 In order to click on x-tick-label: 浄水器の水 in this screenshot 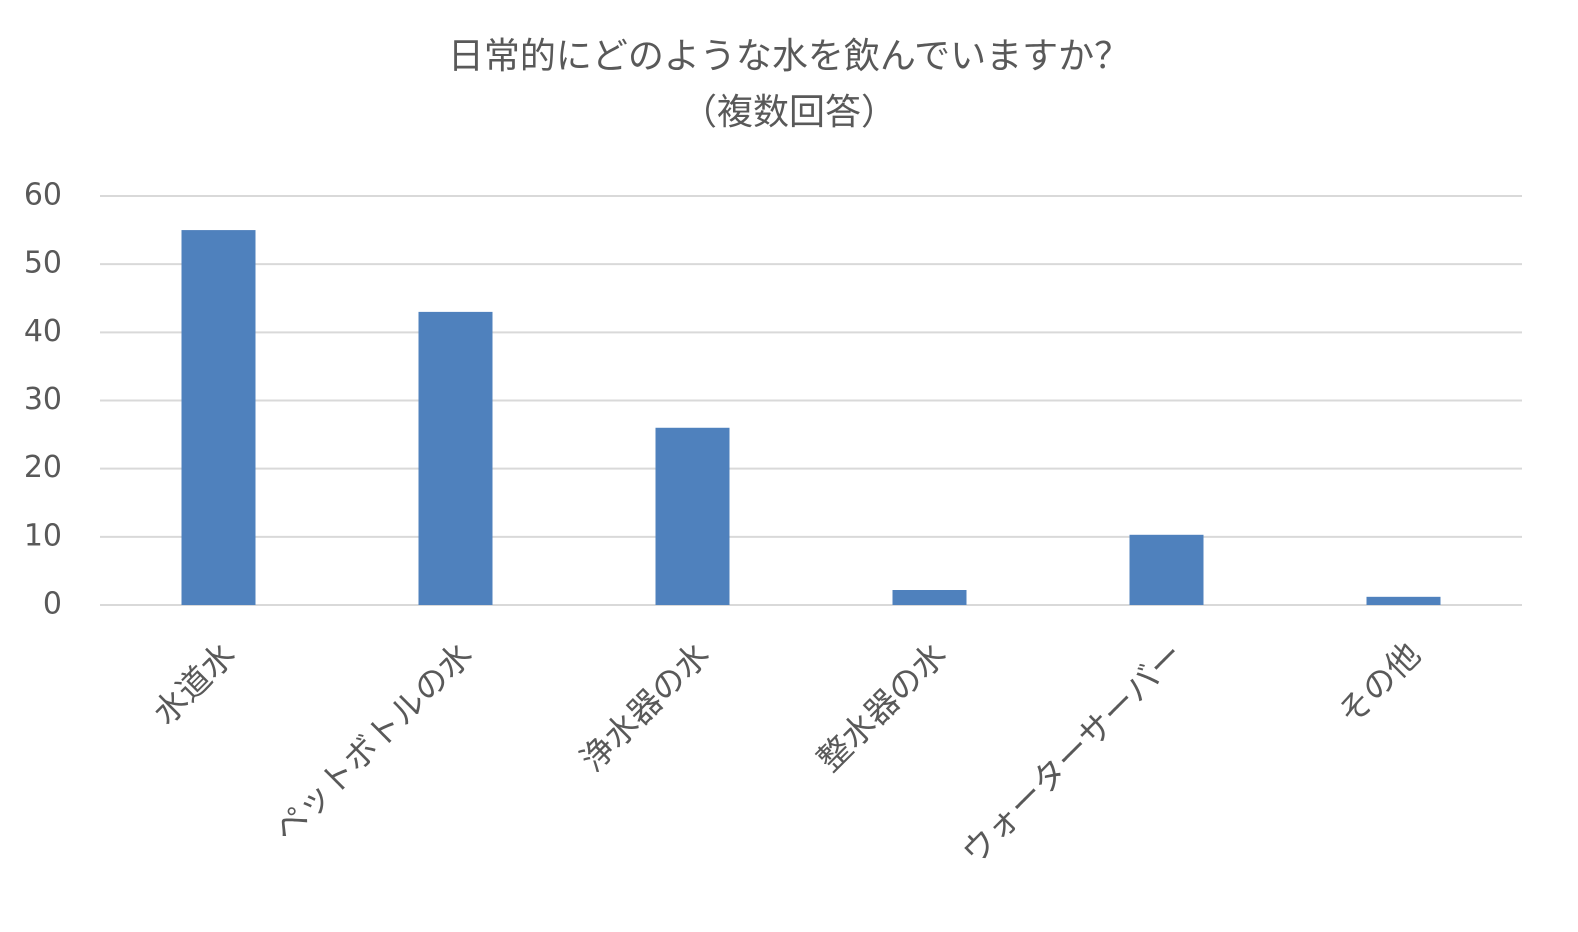, I will do `click(645, 707)`.